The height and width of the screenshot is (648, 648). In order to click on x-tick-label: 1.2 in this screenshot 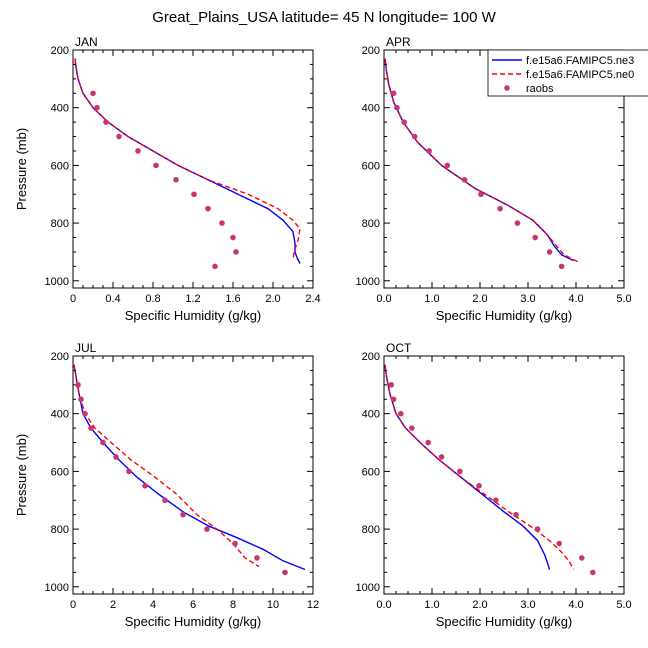, I will do `click(192, 299)`.